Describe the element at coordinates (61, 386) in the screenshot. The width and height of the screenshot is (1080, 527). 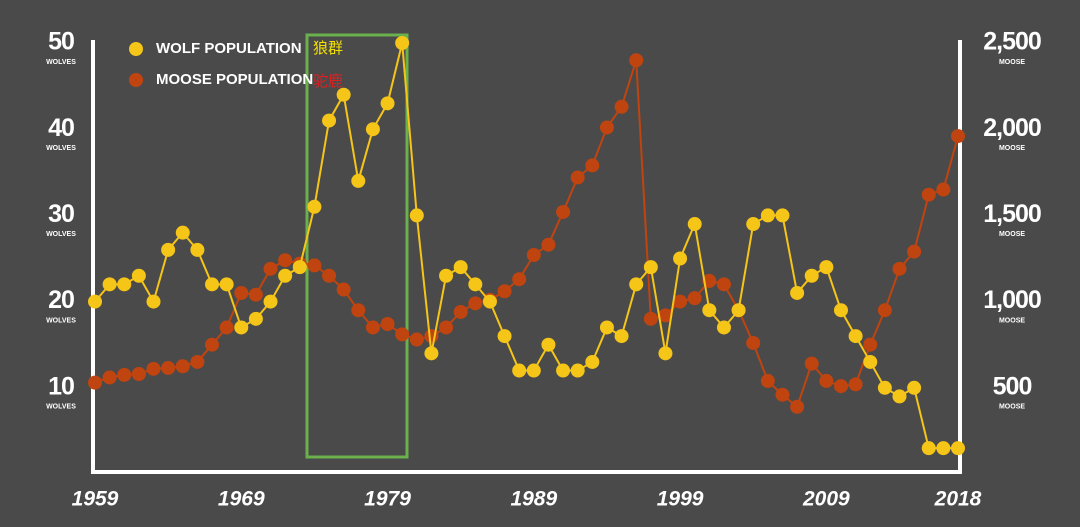
I see `y-tick-label: 10` at that location.